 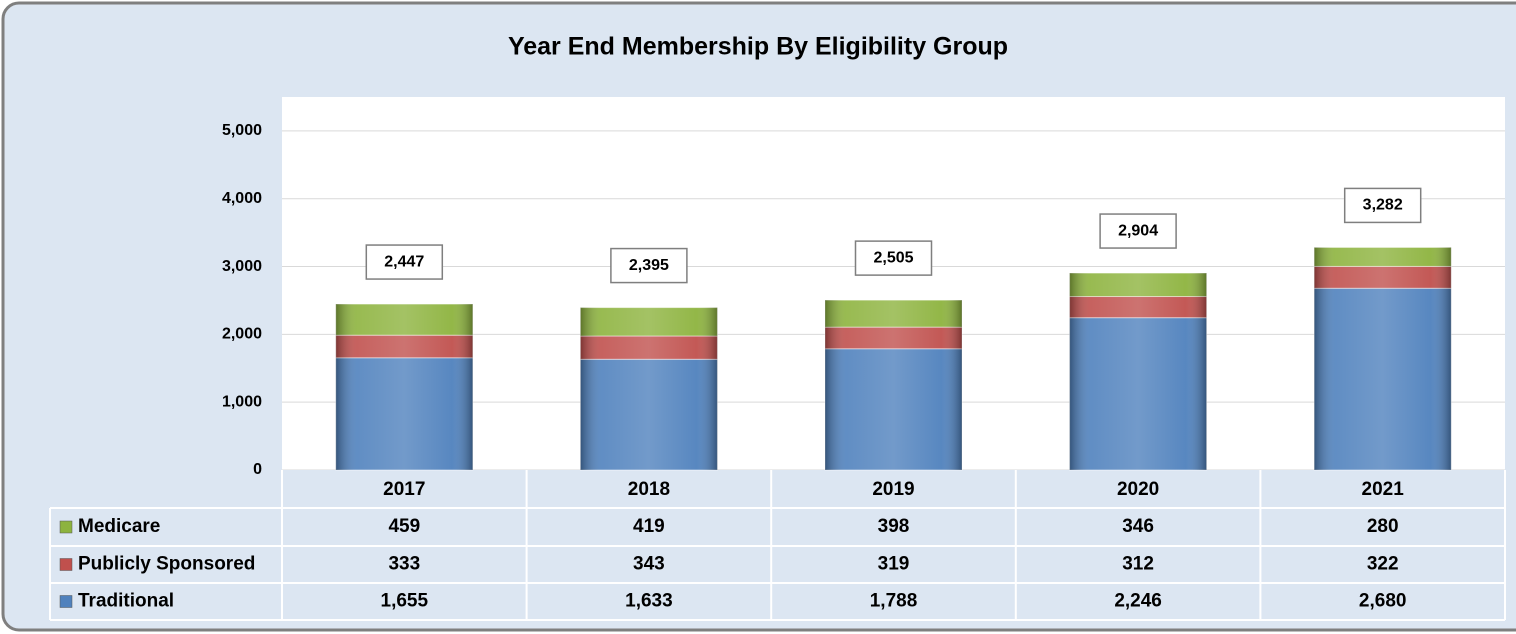 I want to click on y-tick-label: 2,000, so click(x=242, y=334).